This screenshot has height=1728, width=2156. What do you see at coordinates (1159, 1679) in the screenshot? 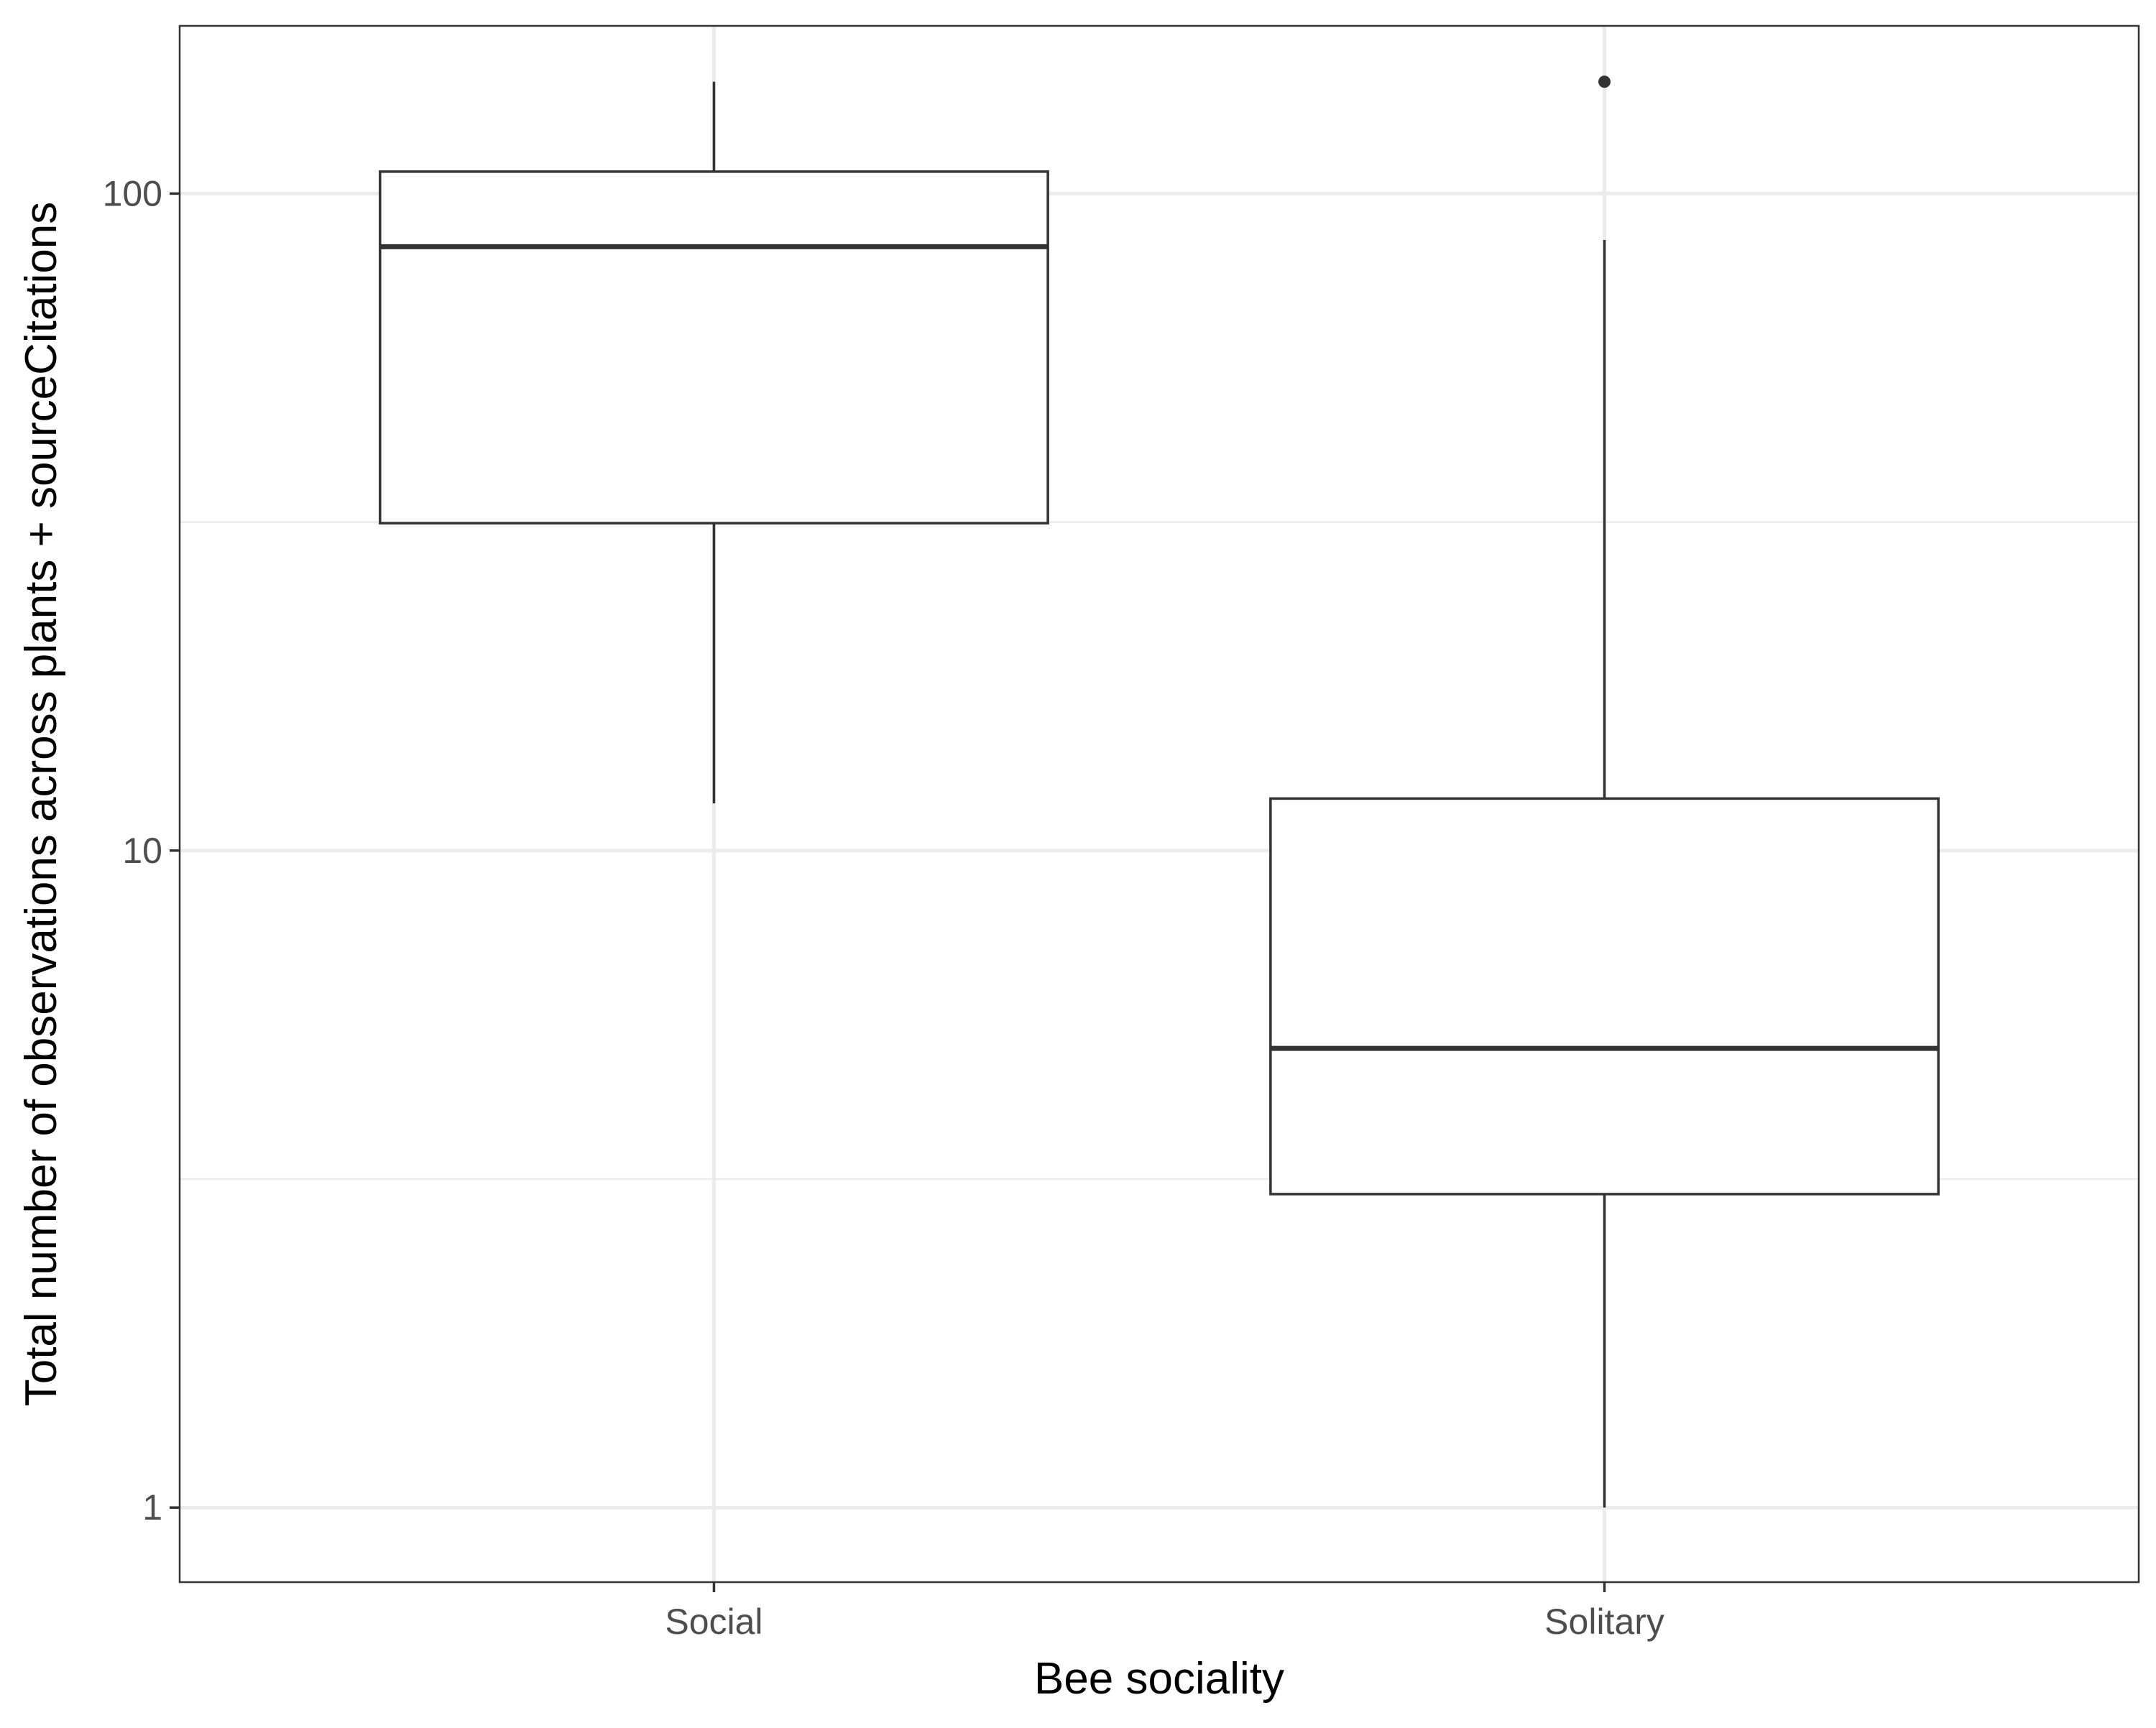
I see `x-axis-title: Bee sociality` at bounding box center [1159, 1679].